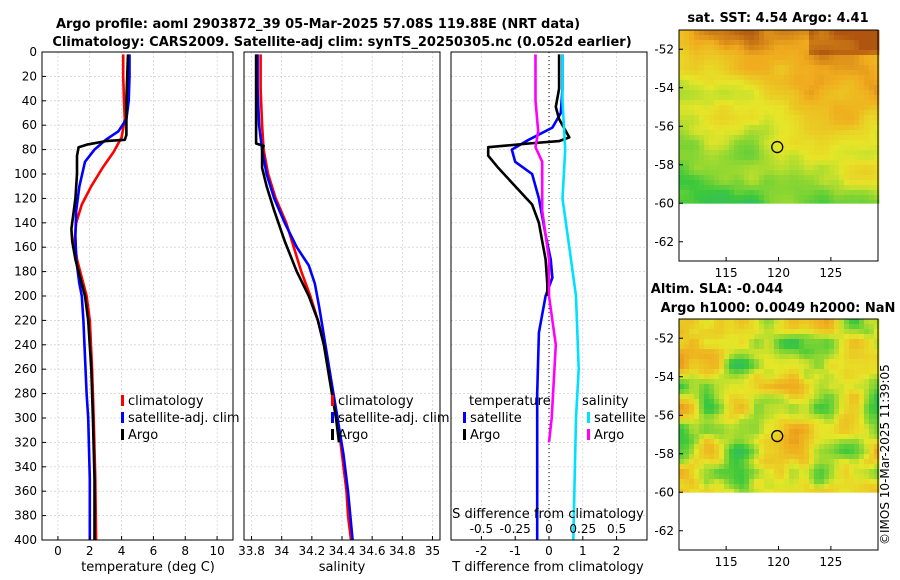  What do you see at coordinates (464, 417) in the screenshot?
I see `legend-swatch-t-satellite` at bounding box center [464, 417].